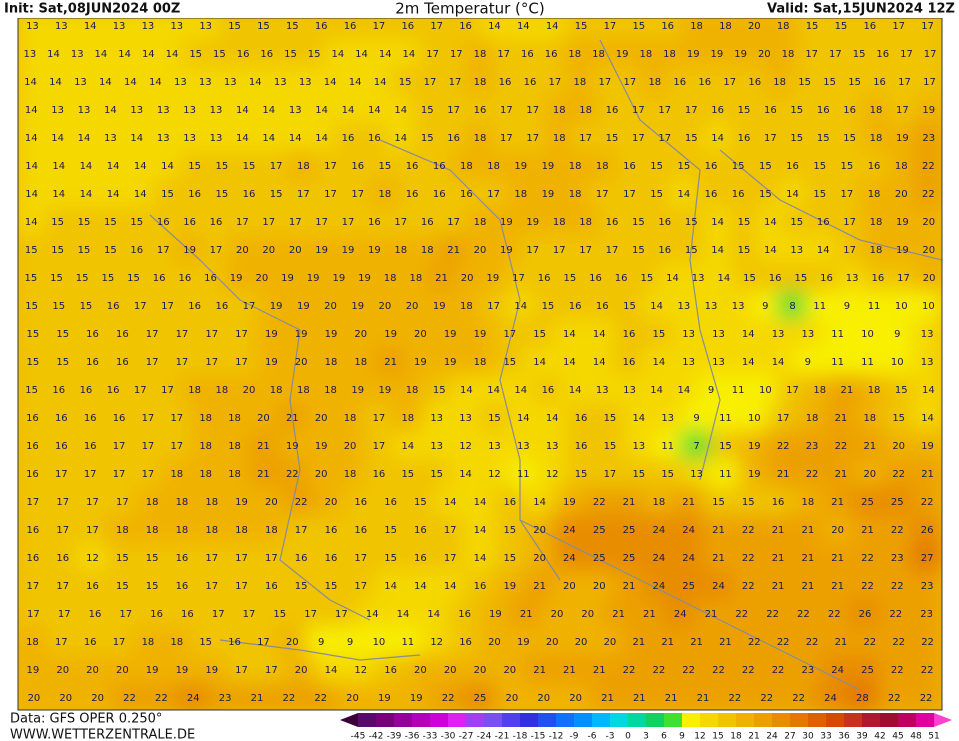 Image resolution: width=959 pixels, height=741 pixels. What do you see at coordinates (430, 736) in the screenshot?
I see `colorbar-label: -33` at bounding box center [430, 736].